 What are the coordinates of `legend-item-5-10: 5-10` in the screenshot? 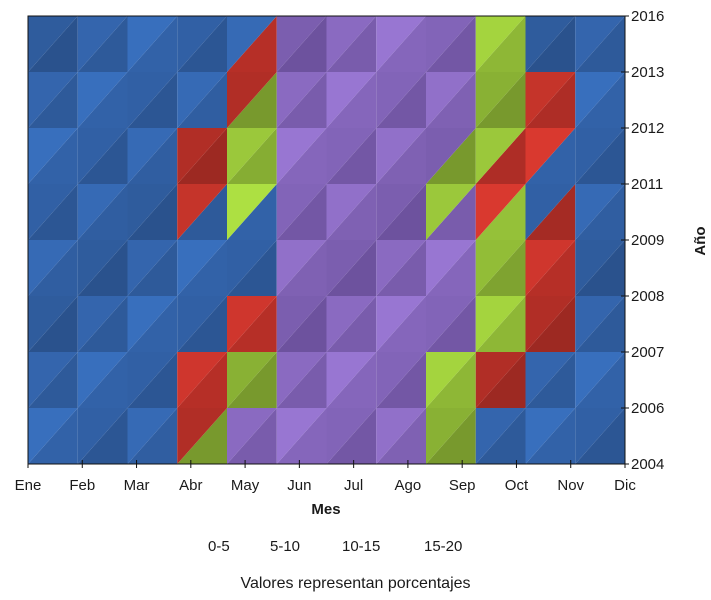 It's located at (285, 546).